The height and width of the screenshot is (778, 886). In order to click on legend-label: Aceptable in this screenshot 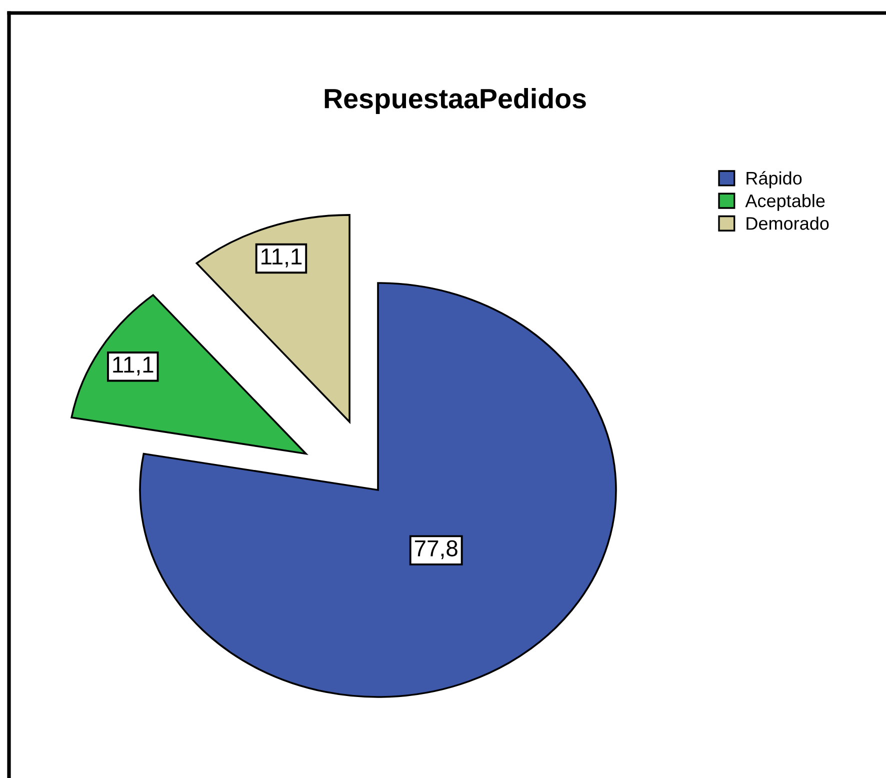, I will do `click(785, 202)`.